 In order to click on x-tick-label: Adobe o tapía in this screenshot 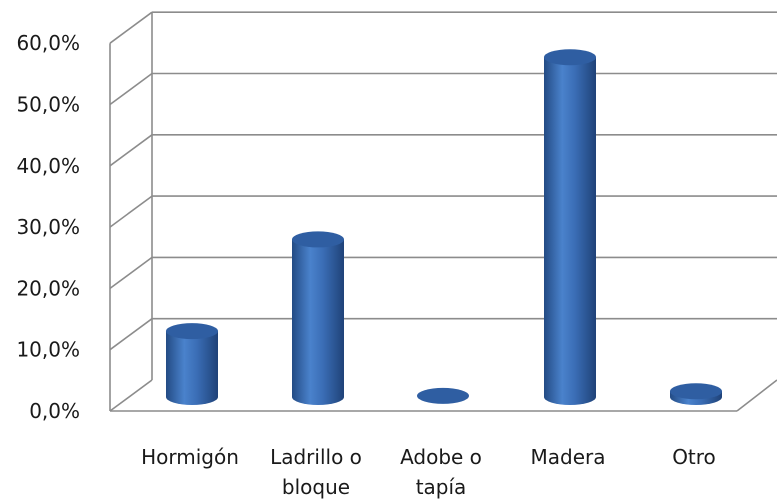, I will do `click(441, 472)`.